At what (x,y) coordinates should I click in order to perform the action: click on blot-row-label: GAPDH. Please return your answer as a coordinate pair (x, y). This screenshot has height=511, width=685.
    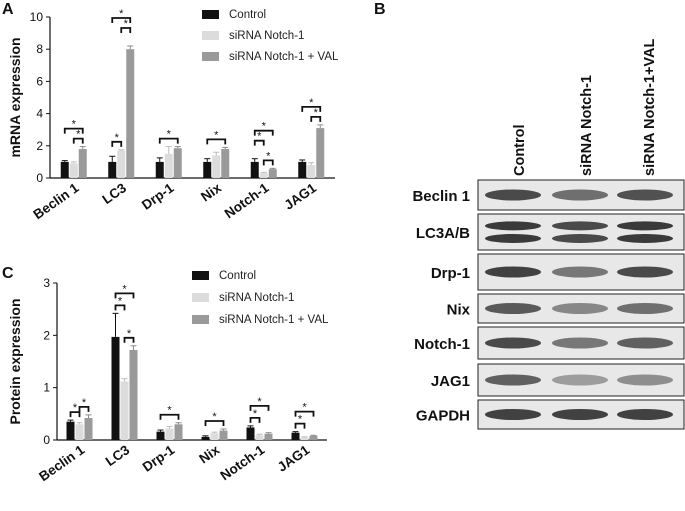
    Looking at the image, I should click on (443, 416).